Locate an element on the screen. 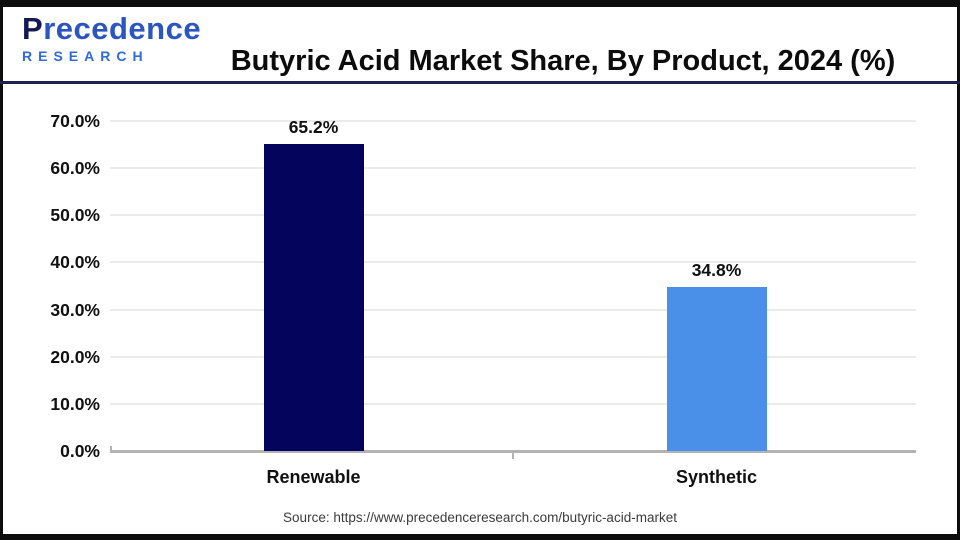 Image resolution: width=960 pixels, height=540 pixels. frame-edge-bottom is located at coordinates (480, 537).